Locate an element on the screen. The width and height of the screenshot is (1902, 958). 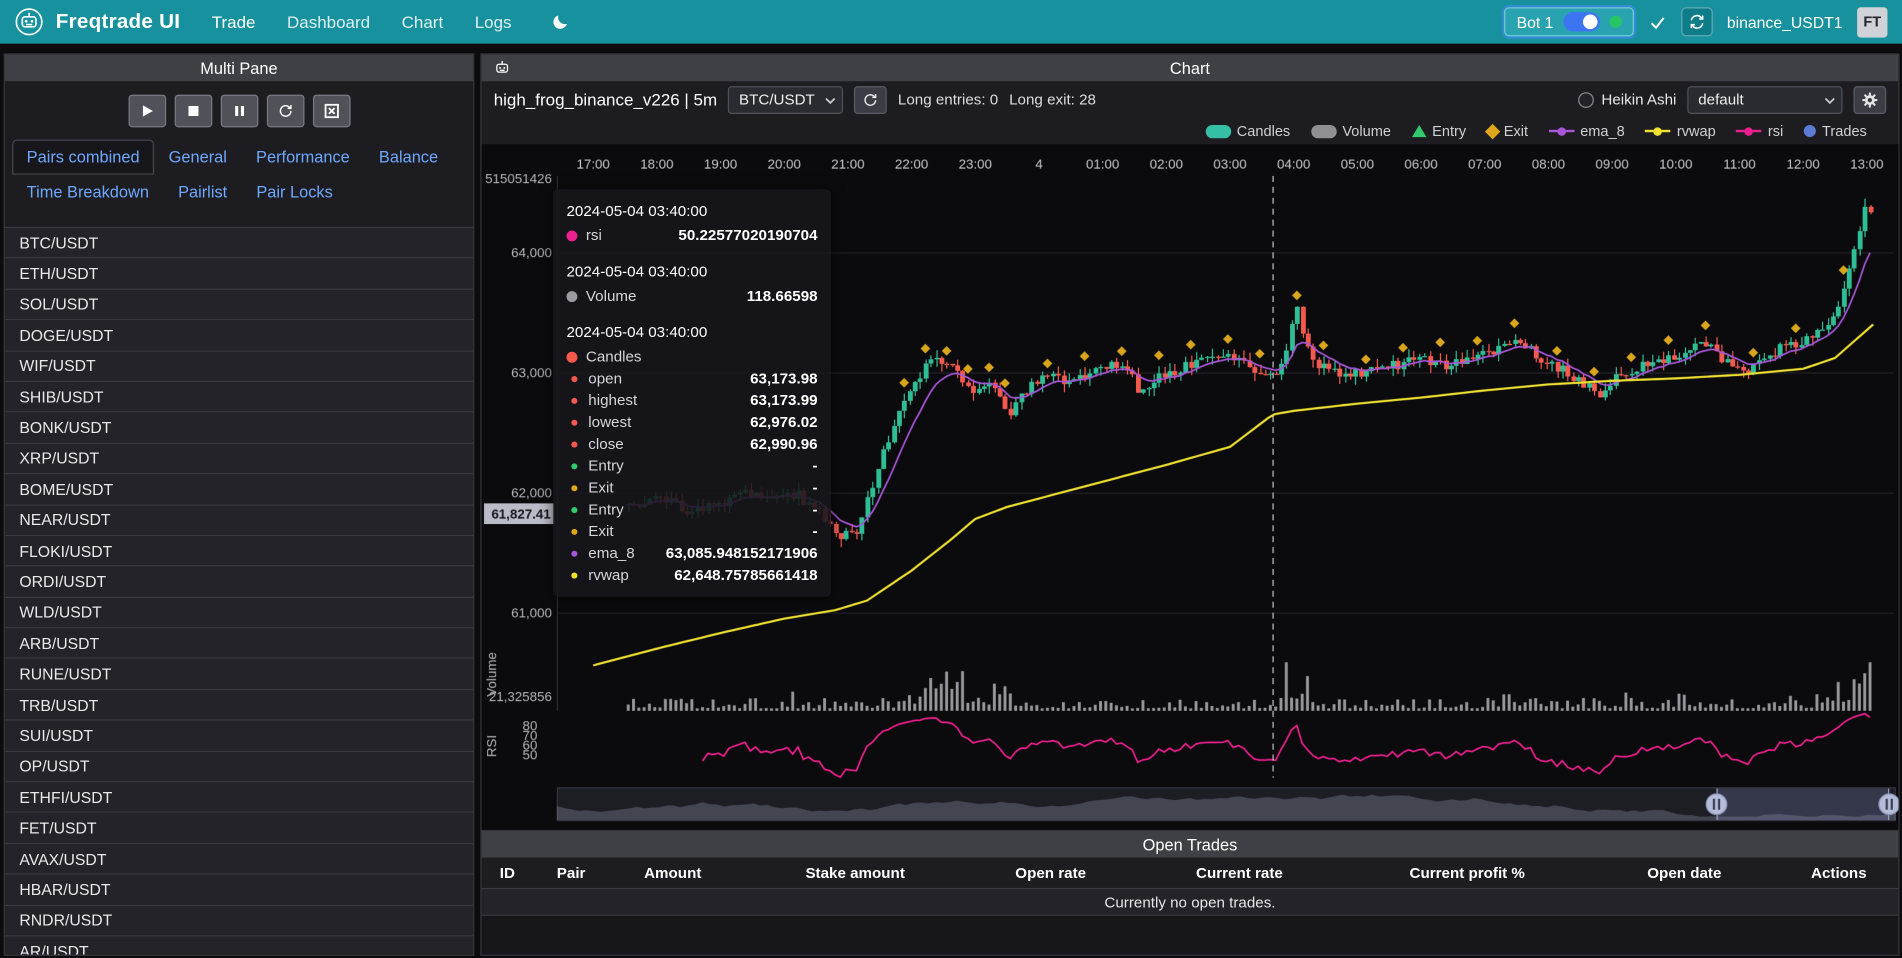
chart-refresh-button is located at coordinates (870, 99).